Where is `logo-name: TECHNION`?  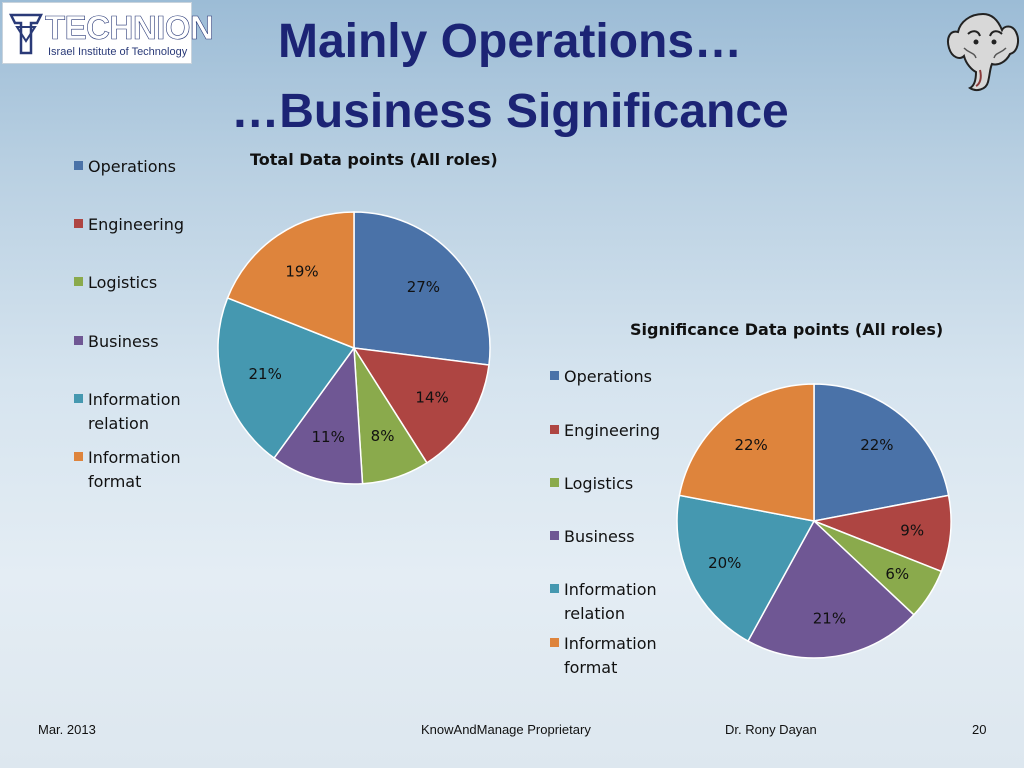 logo-name: TECHNION is located at coordinates (129, 27).